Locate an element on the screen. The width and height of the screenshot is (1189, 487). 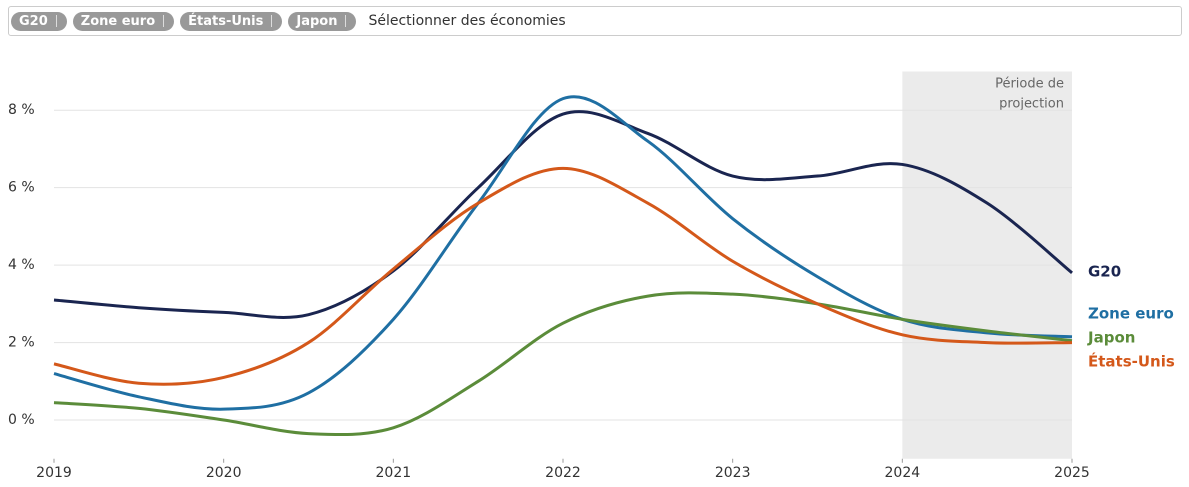
y-tick-label: 6 % is located at coordinates (21, 188).